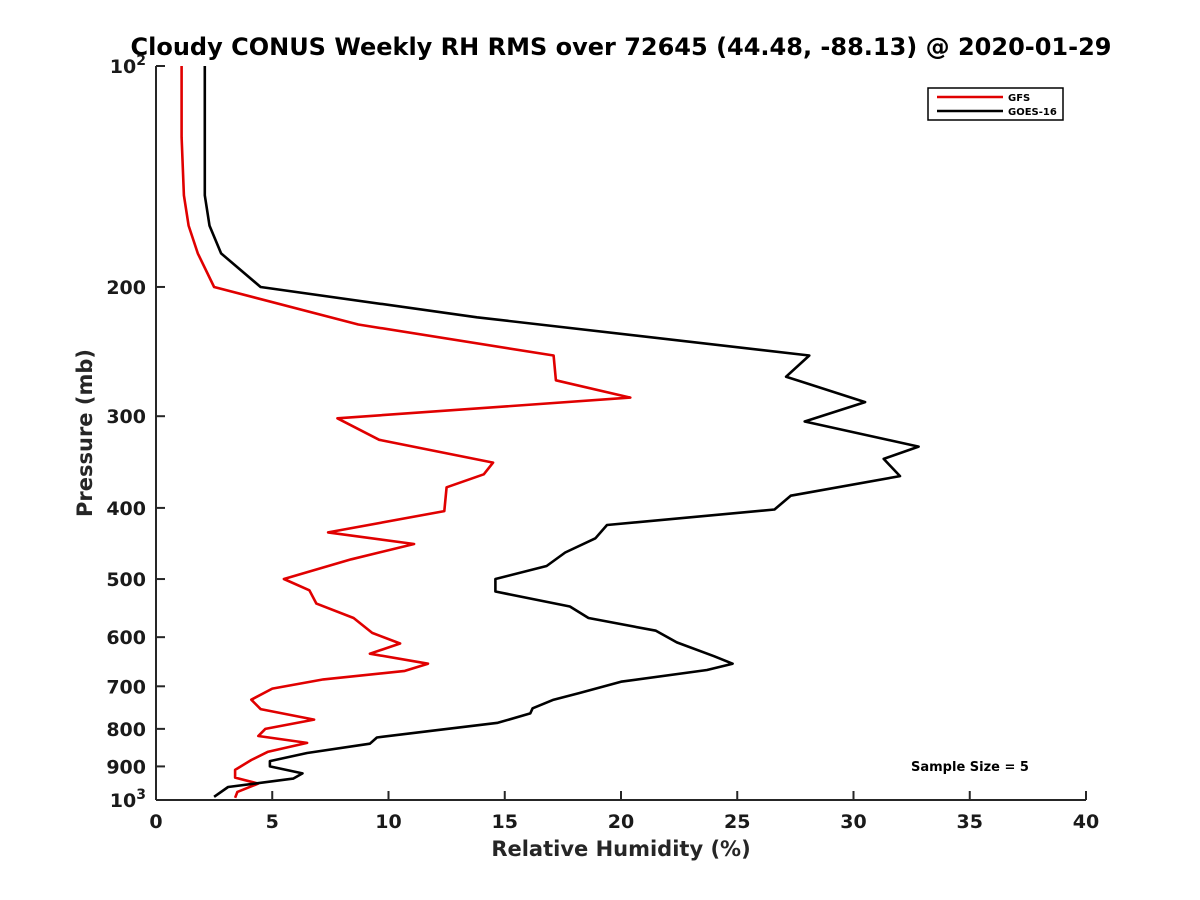 Image resolution: width=1200 pixels, height=900 pixels. Describe the element at coordinates (85, 433) in the screenshot. I see `y-axis-label: Pressure (mb)` at that location.